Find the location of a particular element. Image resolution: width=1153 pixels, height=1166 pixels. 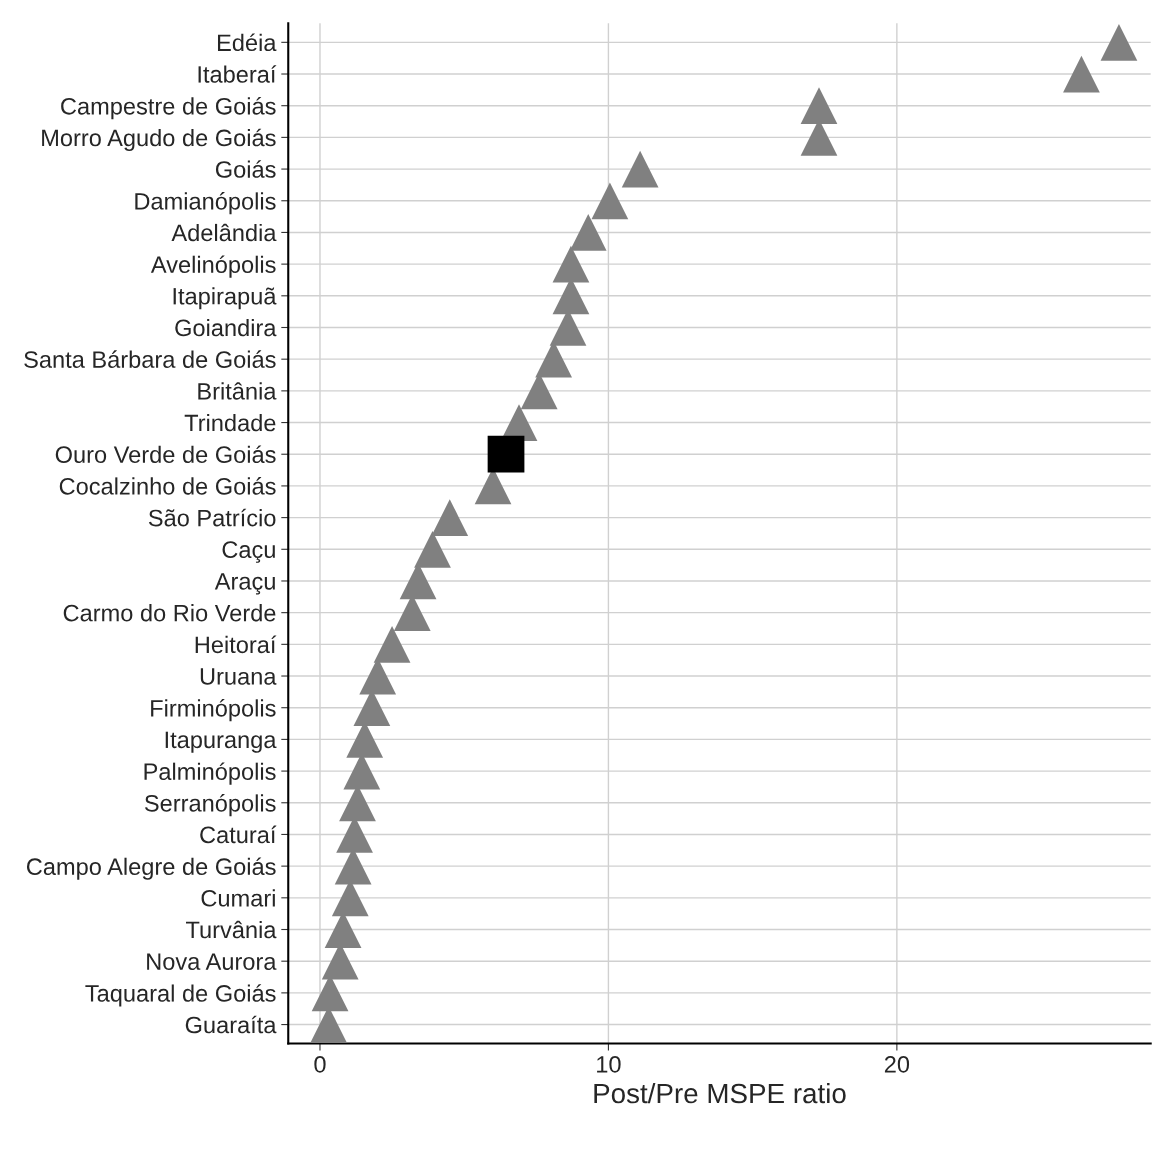

y-tick-label: Turvânia is located at coordinates (231, 929).